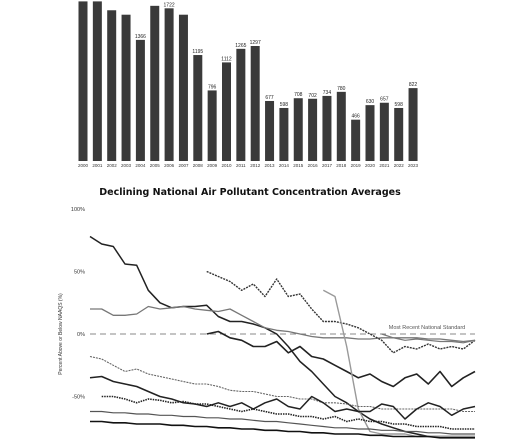 The width and height of the screenshot is (530, 442). Describe the element at coordinates (241, 165) in the screenshot. I see `x-tick-label: 2011` at that location.